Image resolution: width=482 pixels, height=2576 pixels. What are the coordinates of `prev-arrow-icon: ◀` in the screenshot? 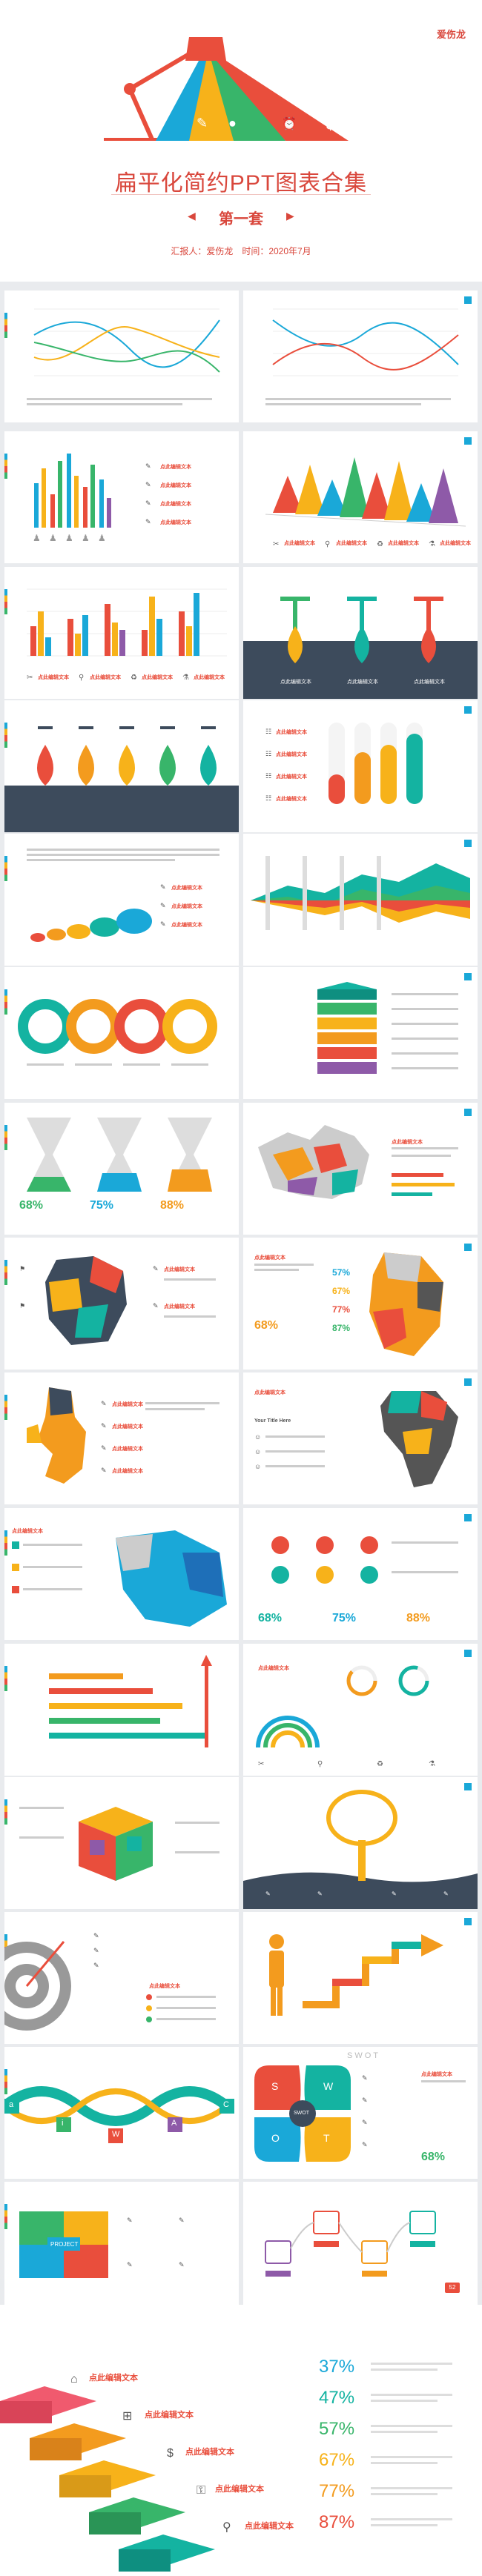 It's located at (192, 216).